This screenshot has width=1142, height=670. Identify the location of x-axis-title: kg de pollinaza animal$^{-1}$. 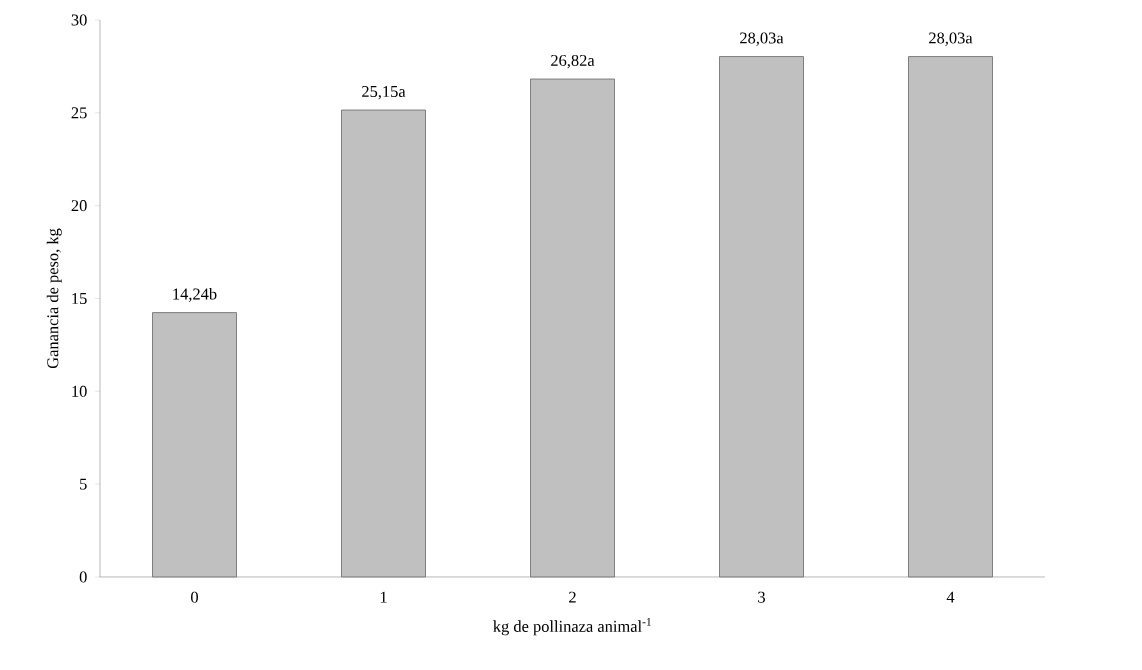
(572, 626).